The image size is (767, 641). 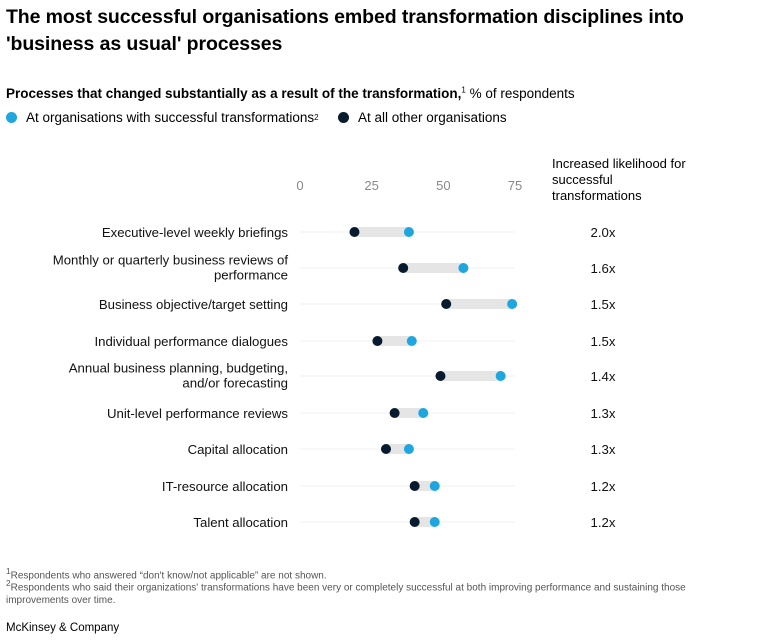 What do you see at coordinates (197, 413) in the screenshot?
I see `category-label: Unit-level performance reviews` at bounding box center [197, 413].